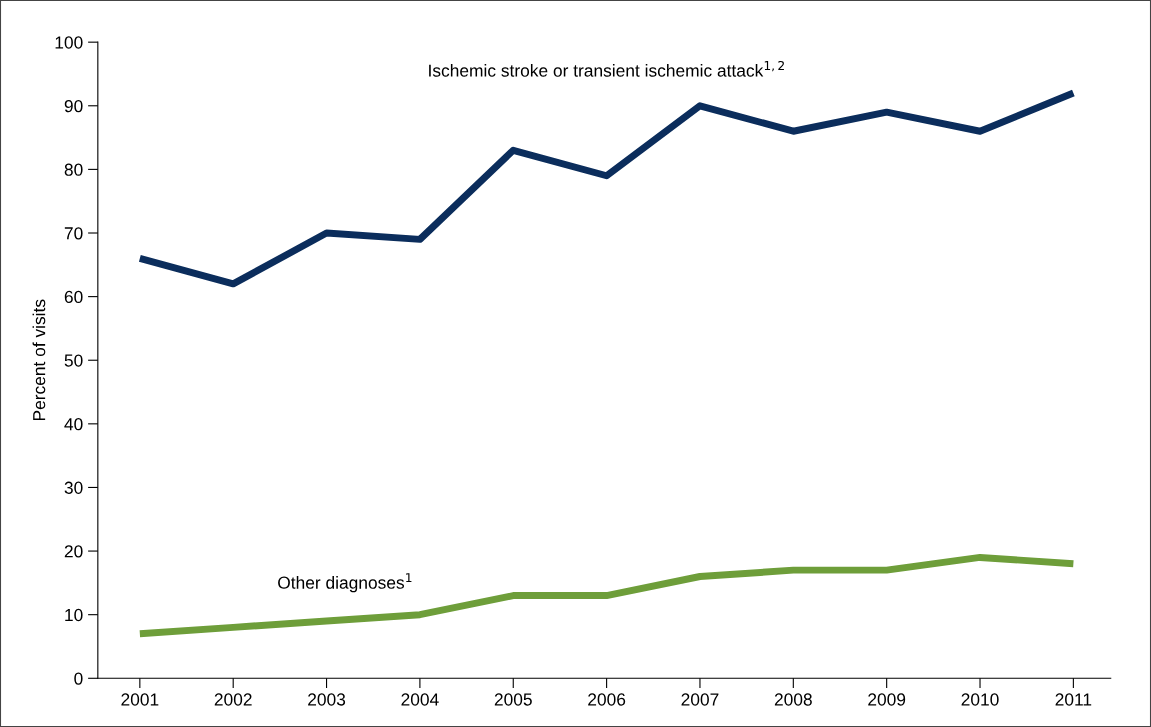  I want to click on x-tick-label: 2011, so click(1073, 699).